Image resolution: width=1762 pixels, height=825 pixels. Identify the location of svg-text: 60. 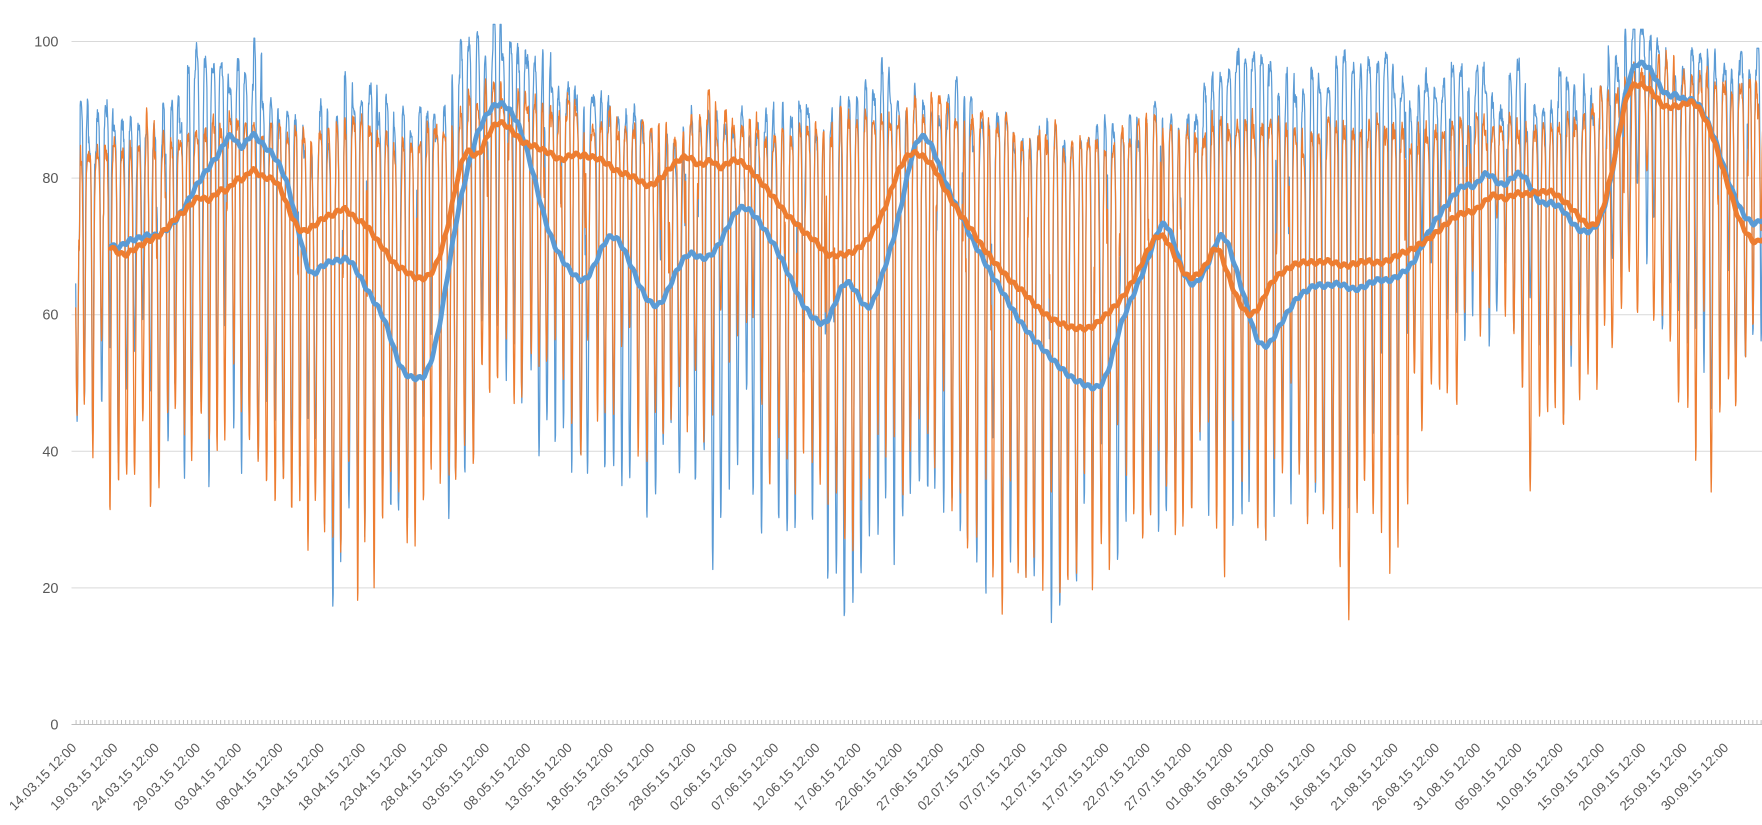
(50, 316).